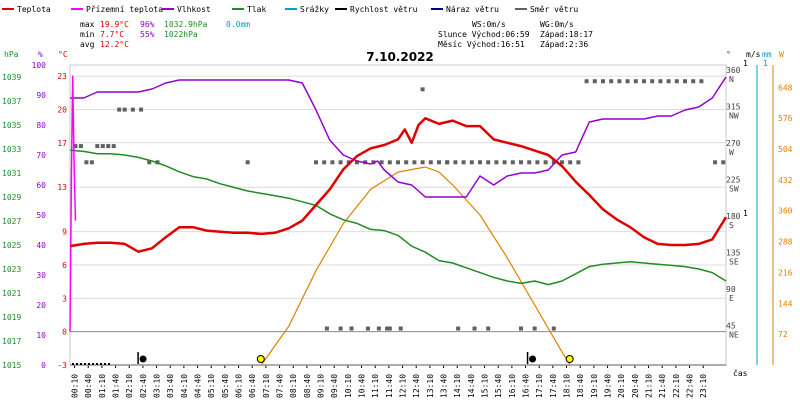 Image resolution: width=800 pixels, height=400 pixels. Describe the element at coordinates (11, 125) in the screenshot. I see `tick-hpa-2: 1035` at that location.